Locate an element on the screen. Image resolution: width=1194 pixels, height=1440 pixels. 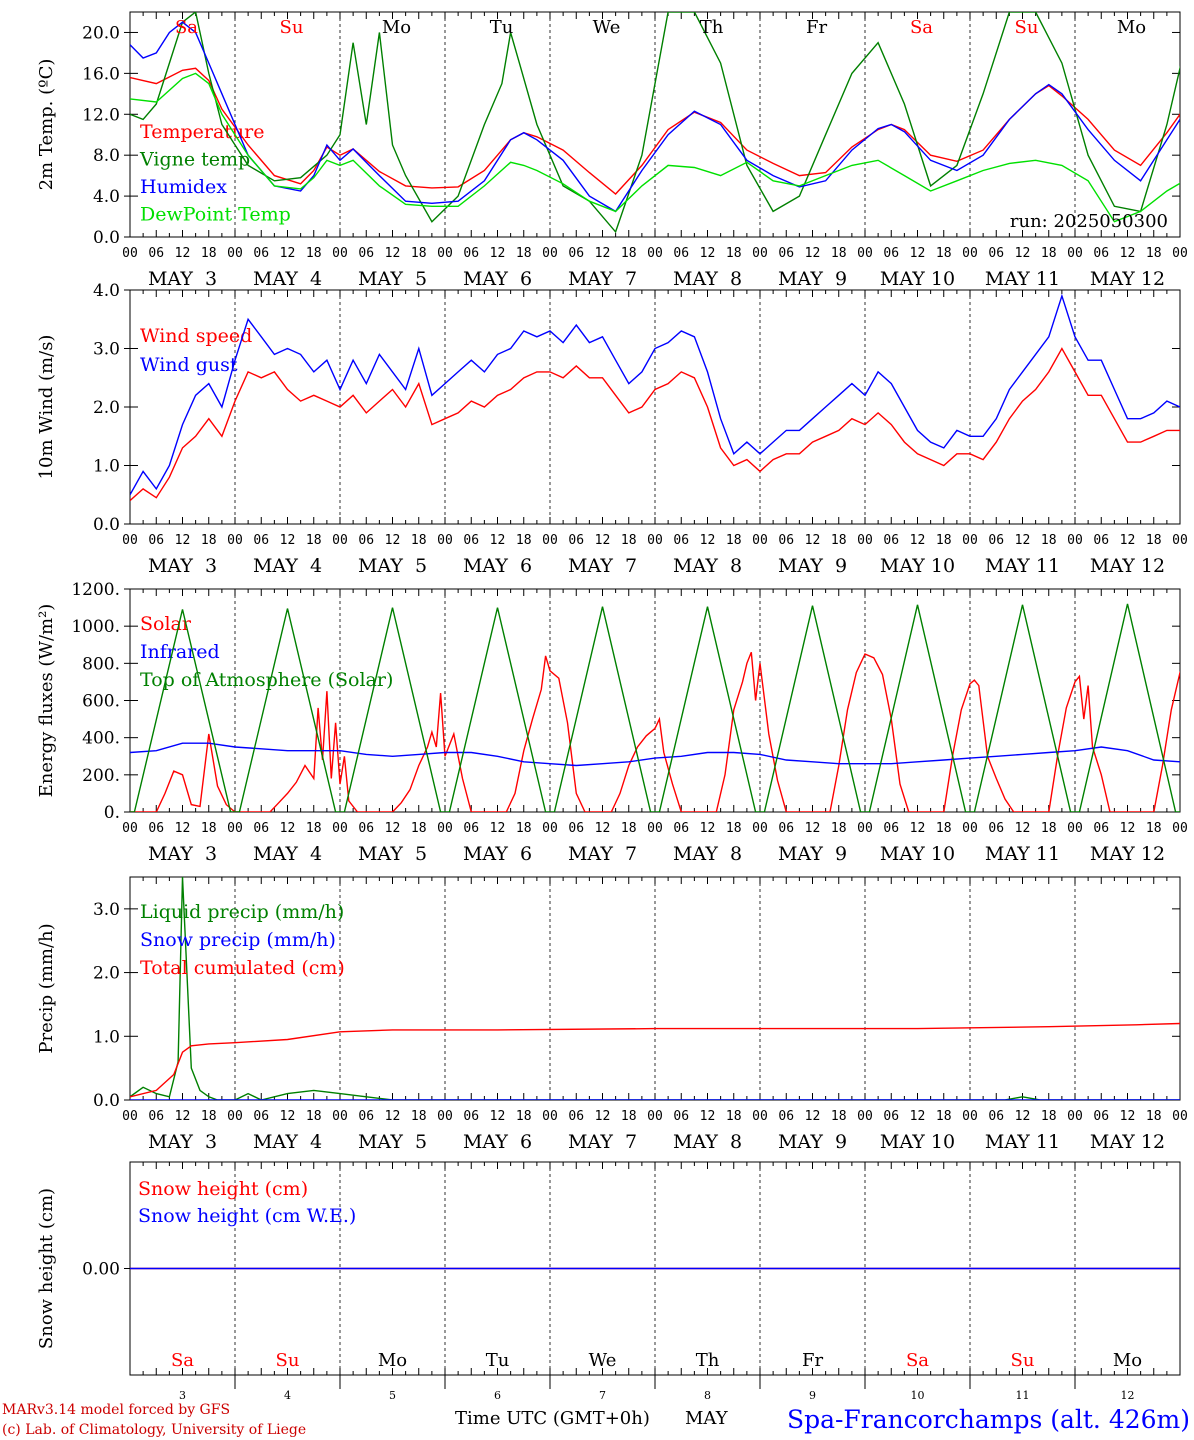
y-tick-label: 800. is located at coordinates (101, 664).